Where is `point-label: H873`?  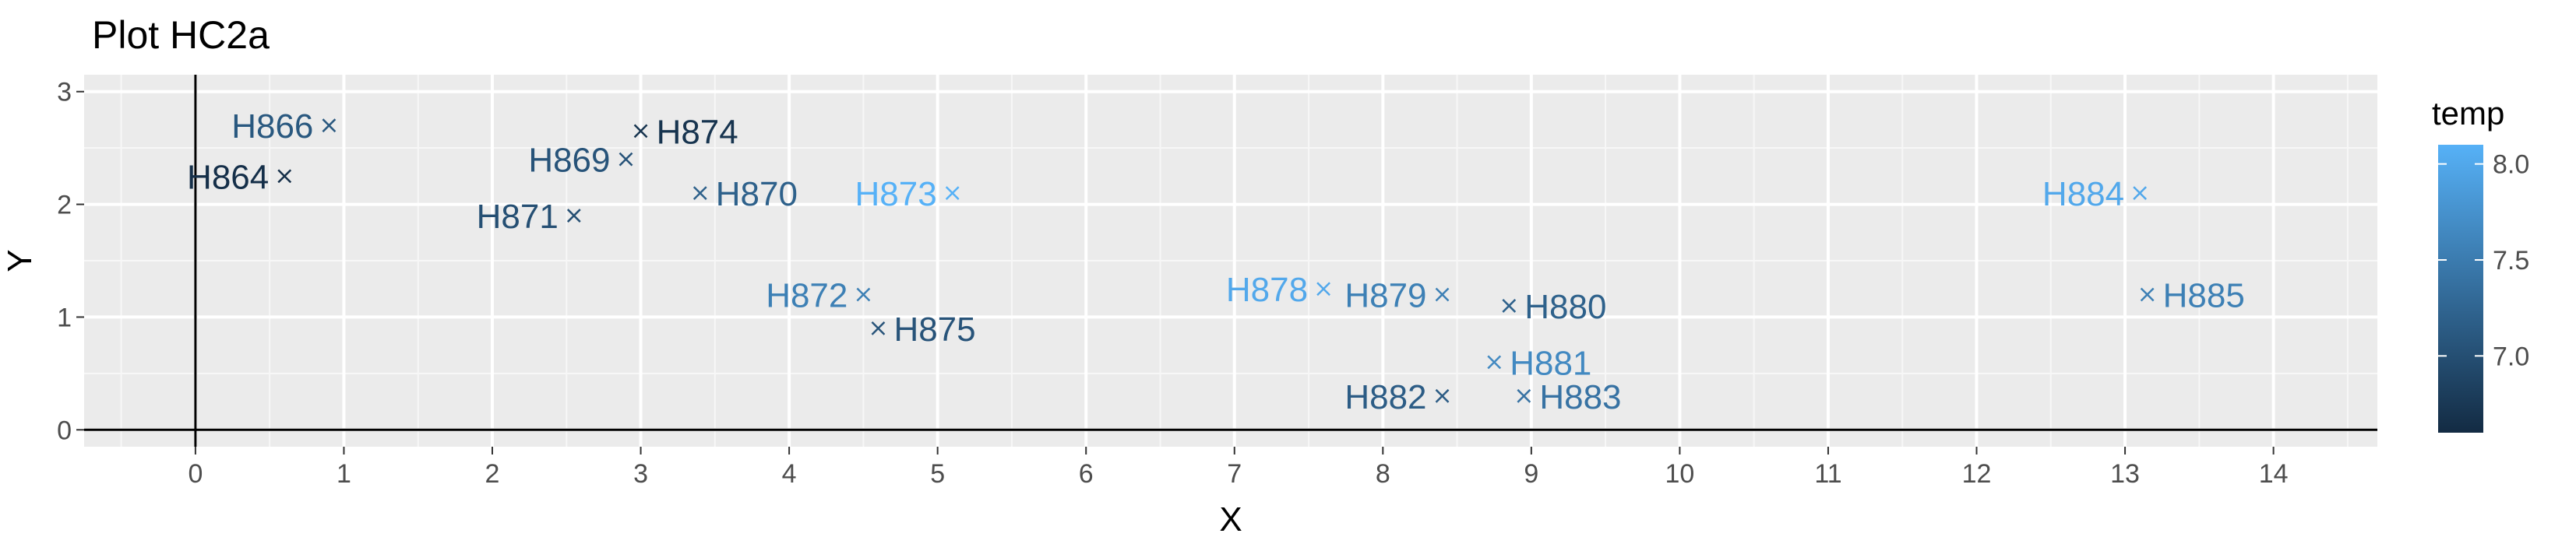
point-label: H873 is located at coordinates (896, 194).